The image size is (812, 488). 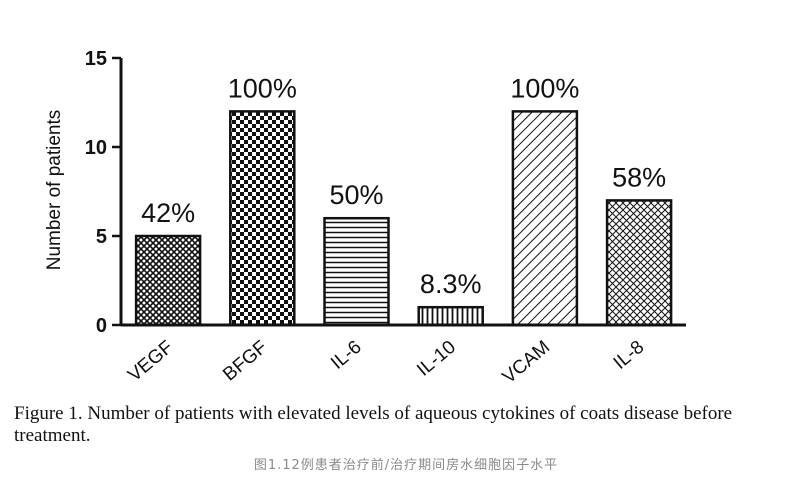 What do you see at coordinates (96, 59) in the screenshot?
I see `y-tick-label: 15` at bounding box center [96, 59].